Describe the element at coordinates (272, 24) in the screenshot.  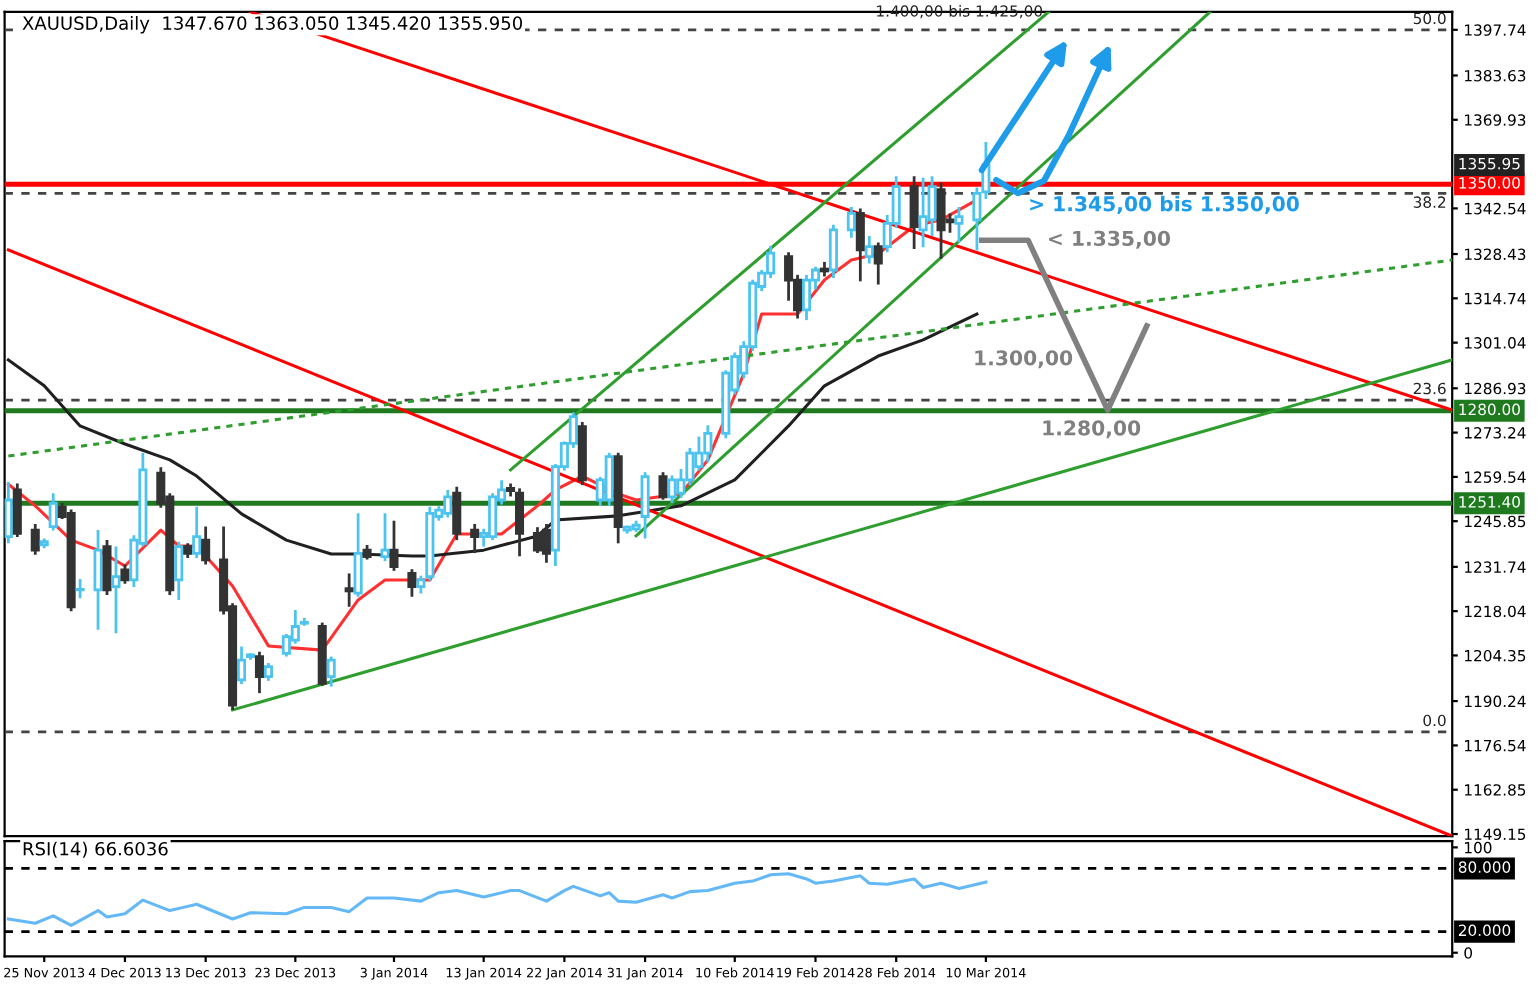
I see `chart-title: XAUUSD,Daily 1347.670 1363.050 1345.420 1355.950` at that location.